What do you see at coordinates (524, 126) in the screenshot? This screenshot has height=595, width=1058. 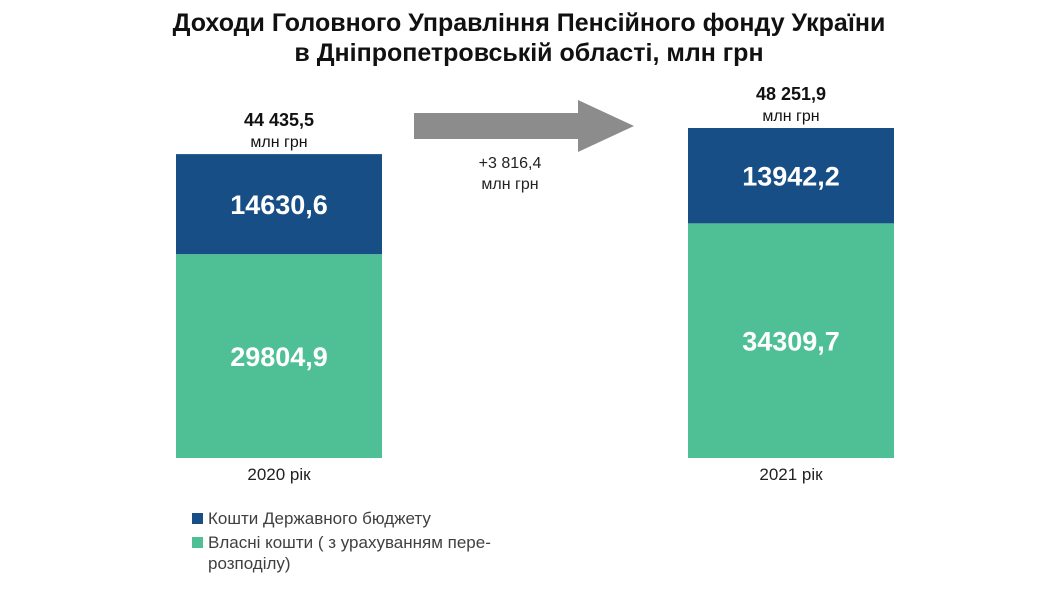 I see `increase-arrow-icon` at bounding box center [524, 126].